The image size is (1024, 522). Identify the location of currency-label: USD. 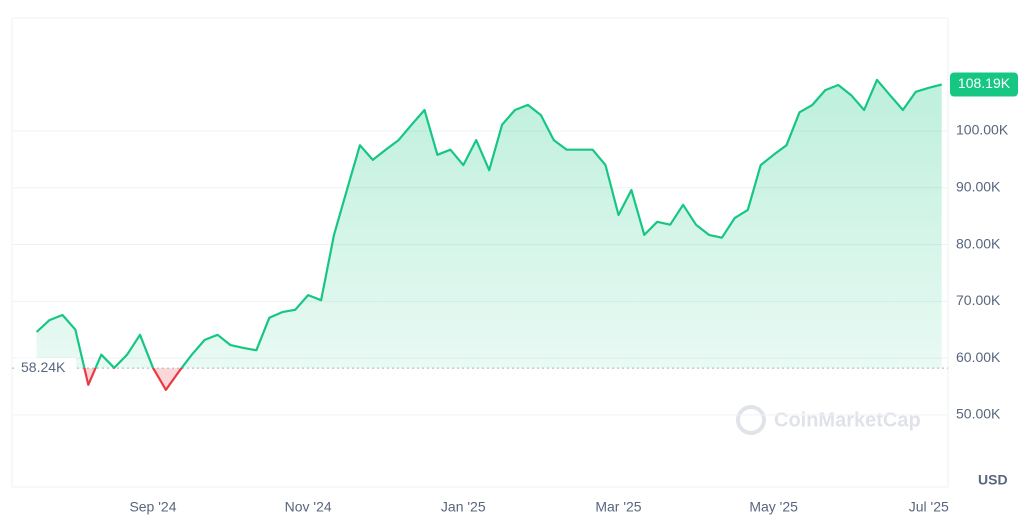
(993, 480).